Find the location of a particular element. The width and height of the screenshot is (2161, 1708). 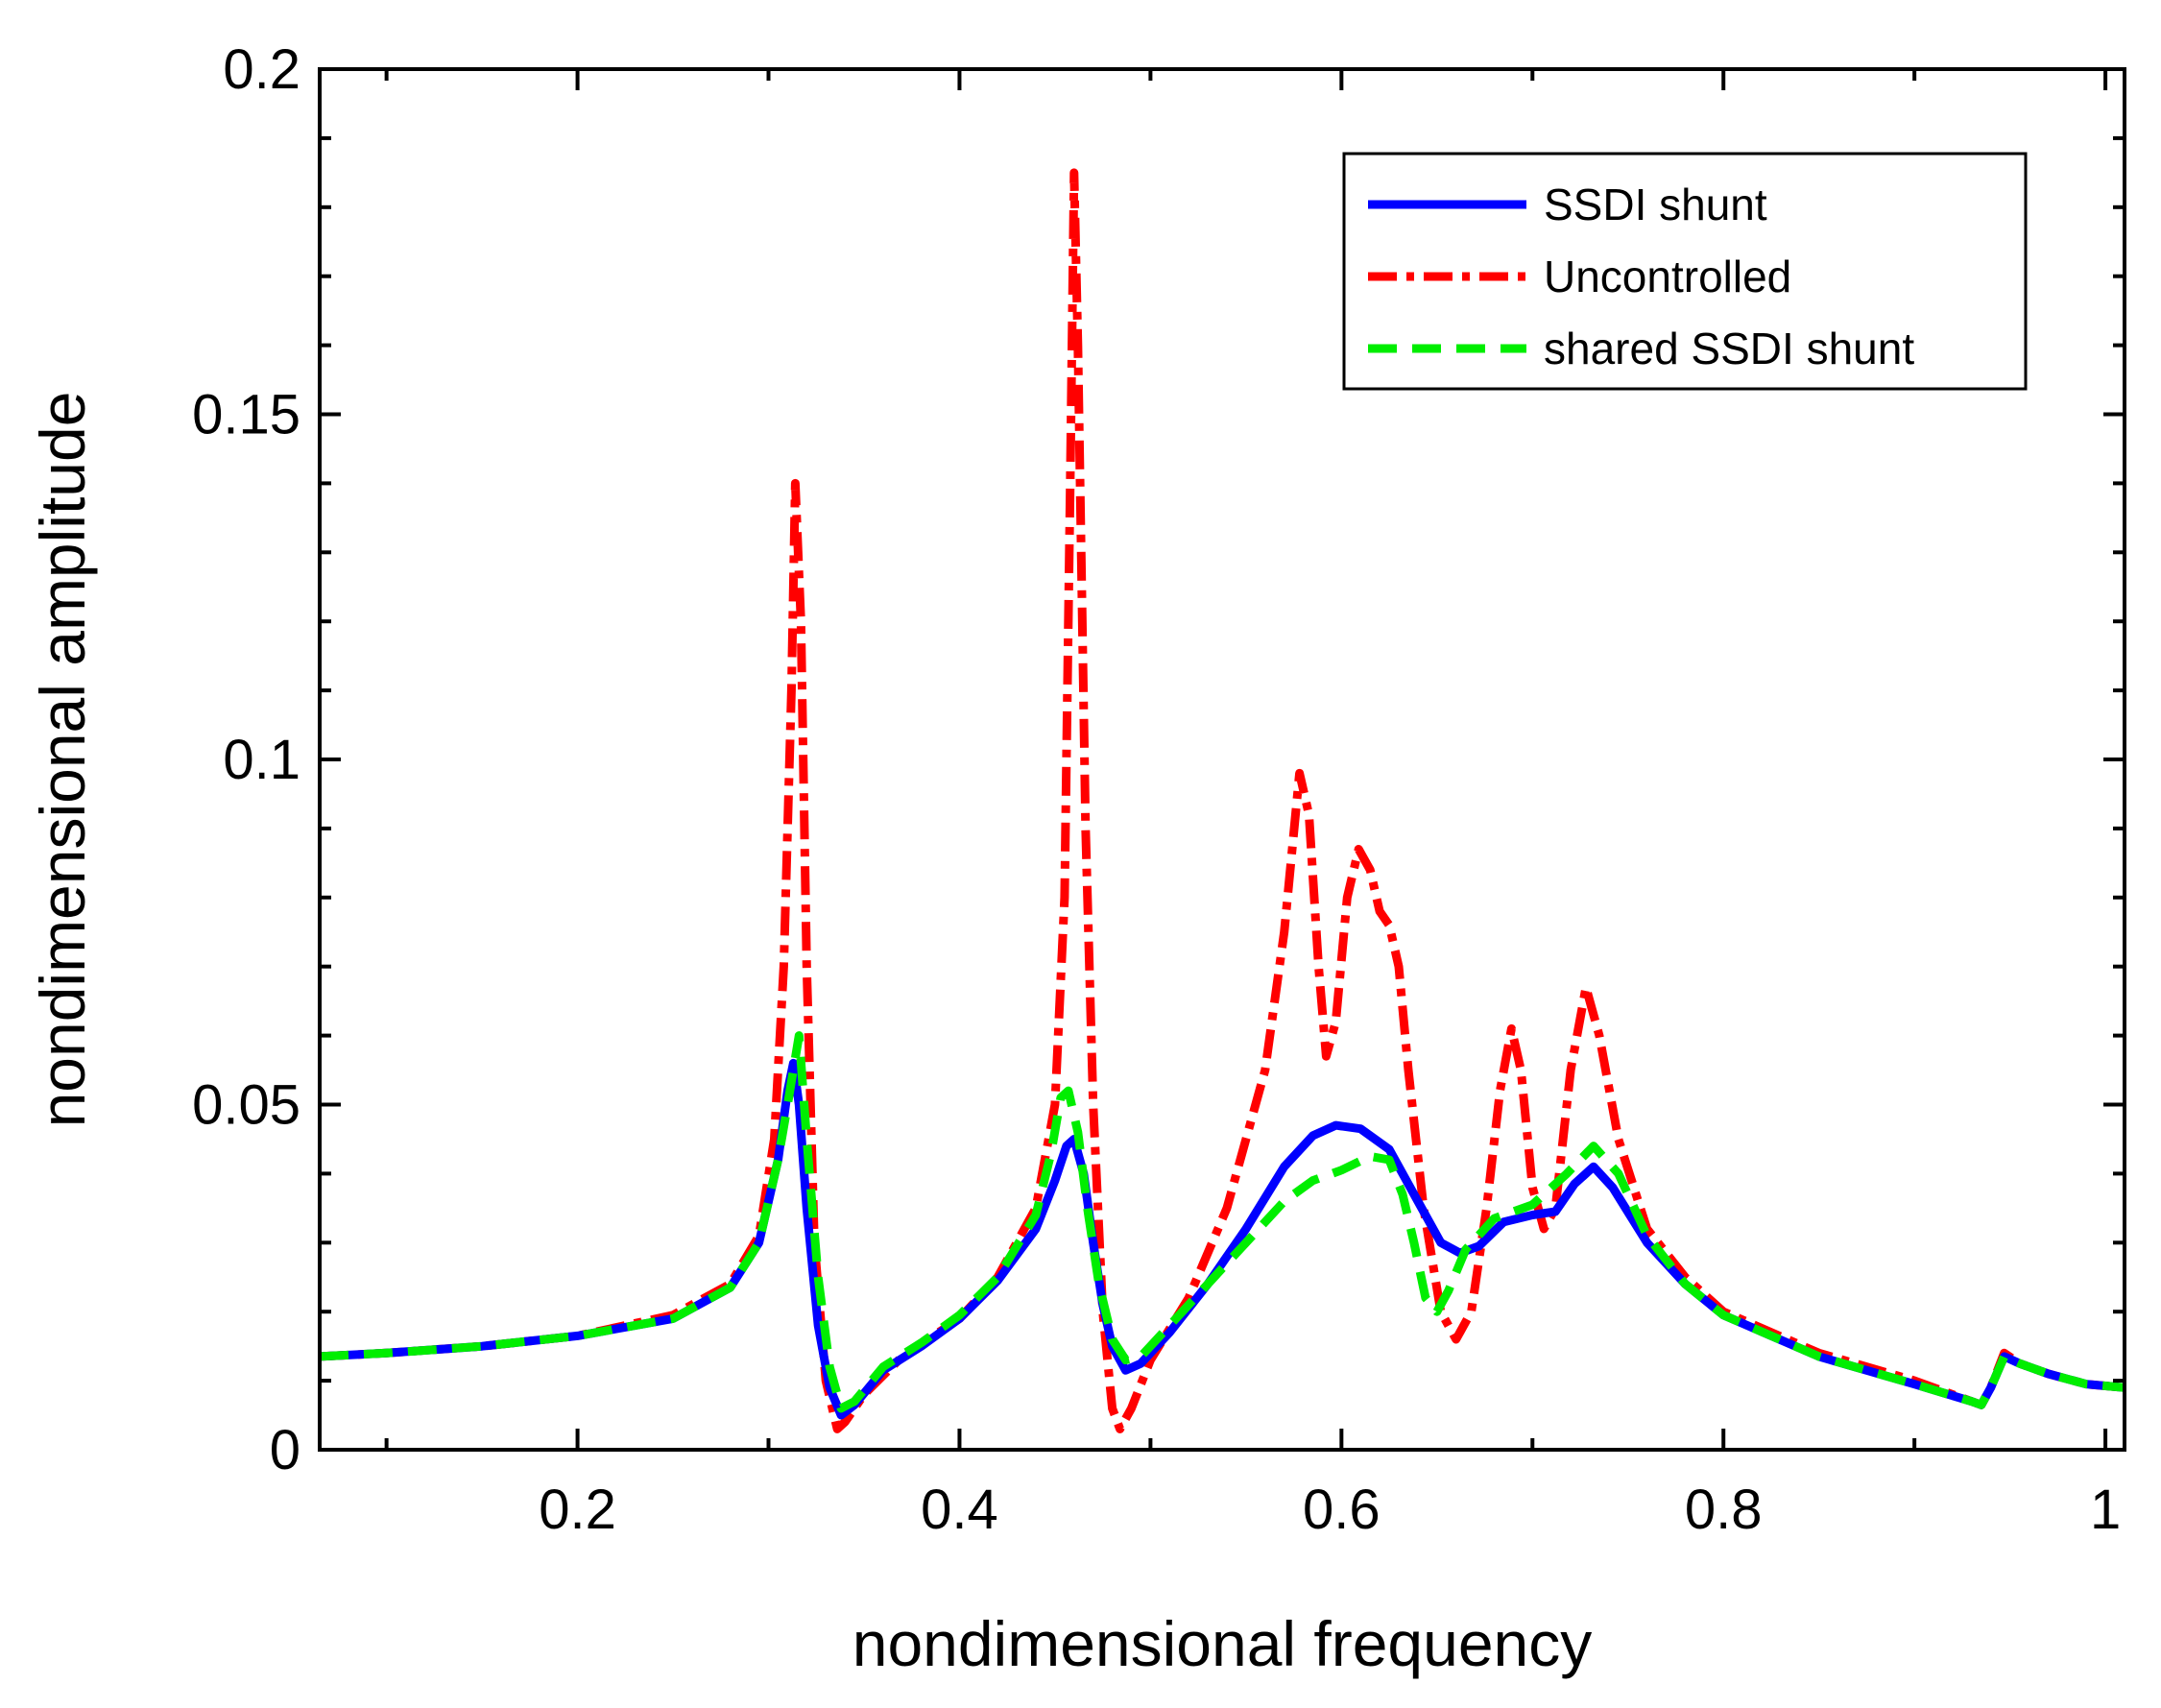

x-tick-label: 0.2 is located at coordinates (577, 1510).